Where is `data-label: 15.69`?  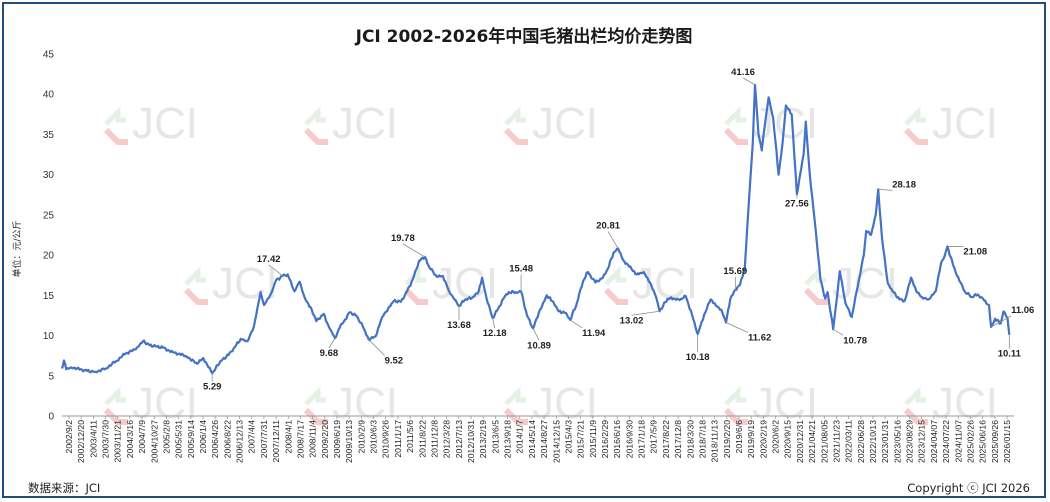
data-label: 15.69 is located at coordinates (735, 271).